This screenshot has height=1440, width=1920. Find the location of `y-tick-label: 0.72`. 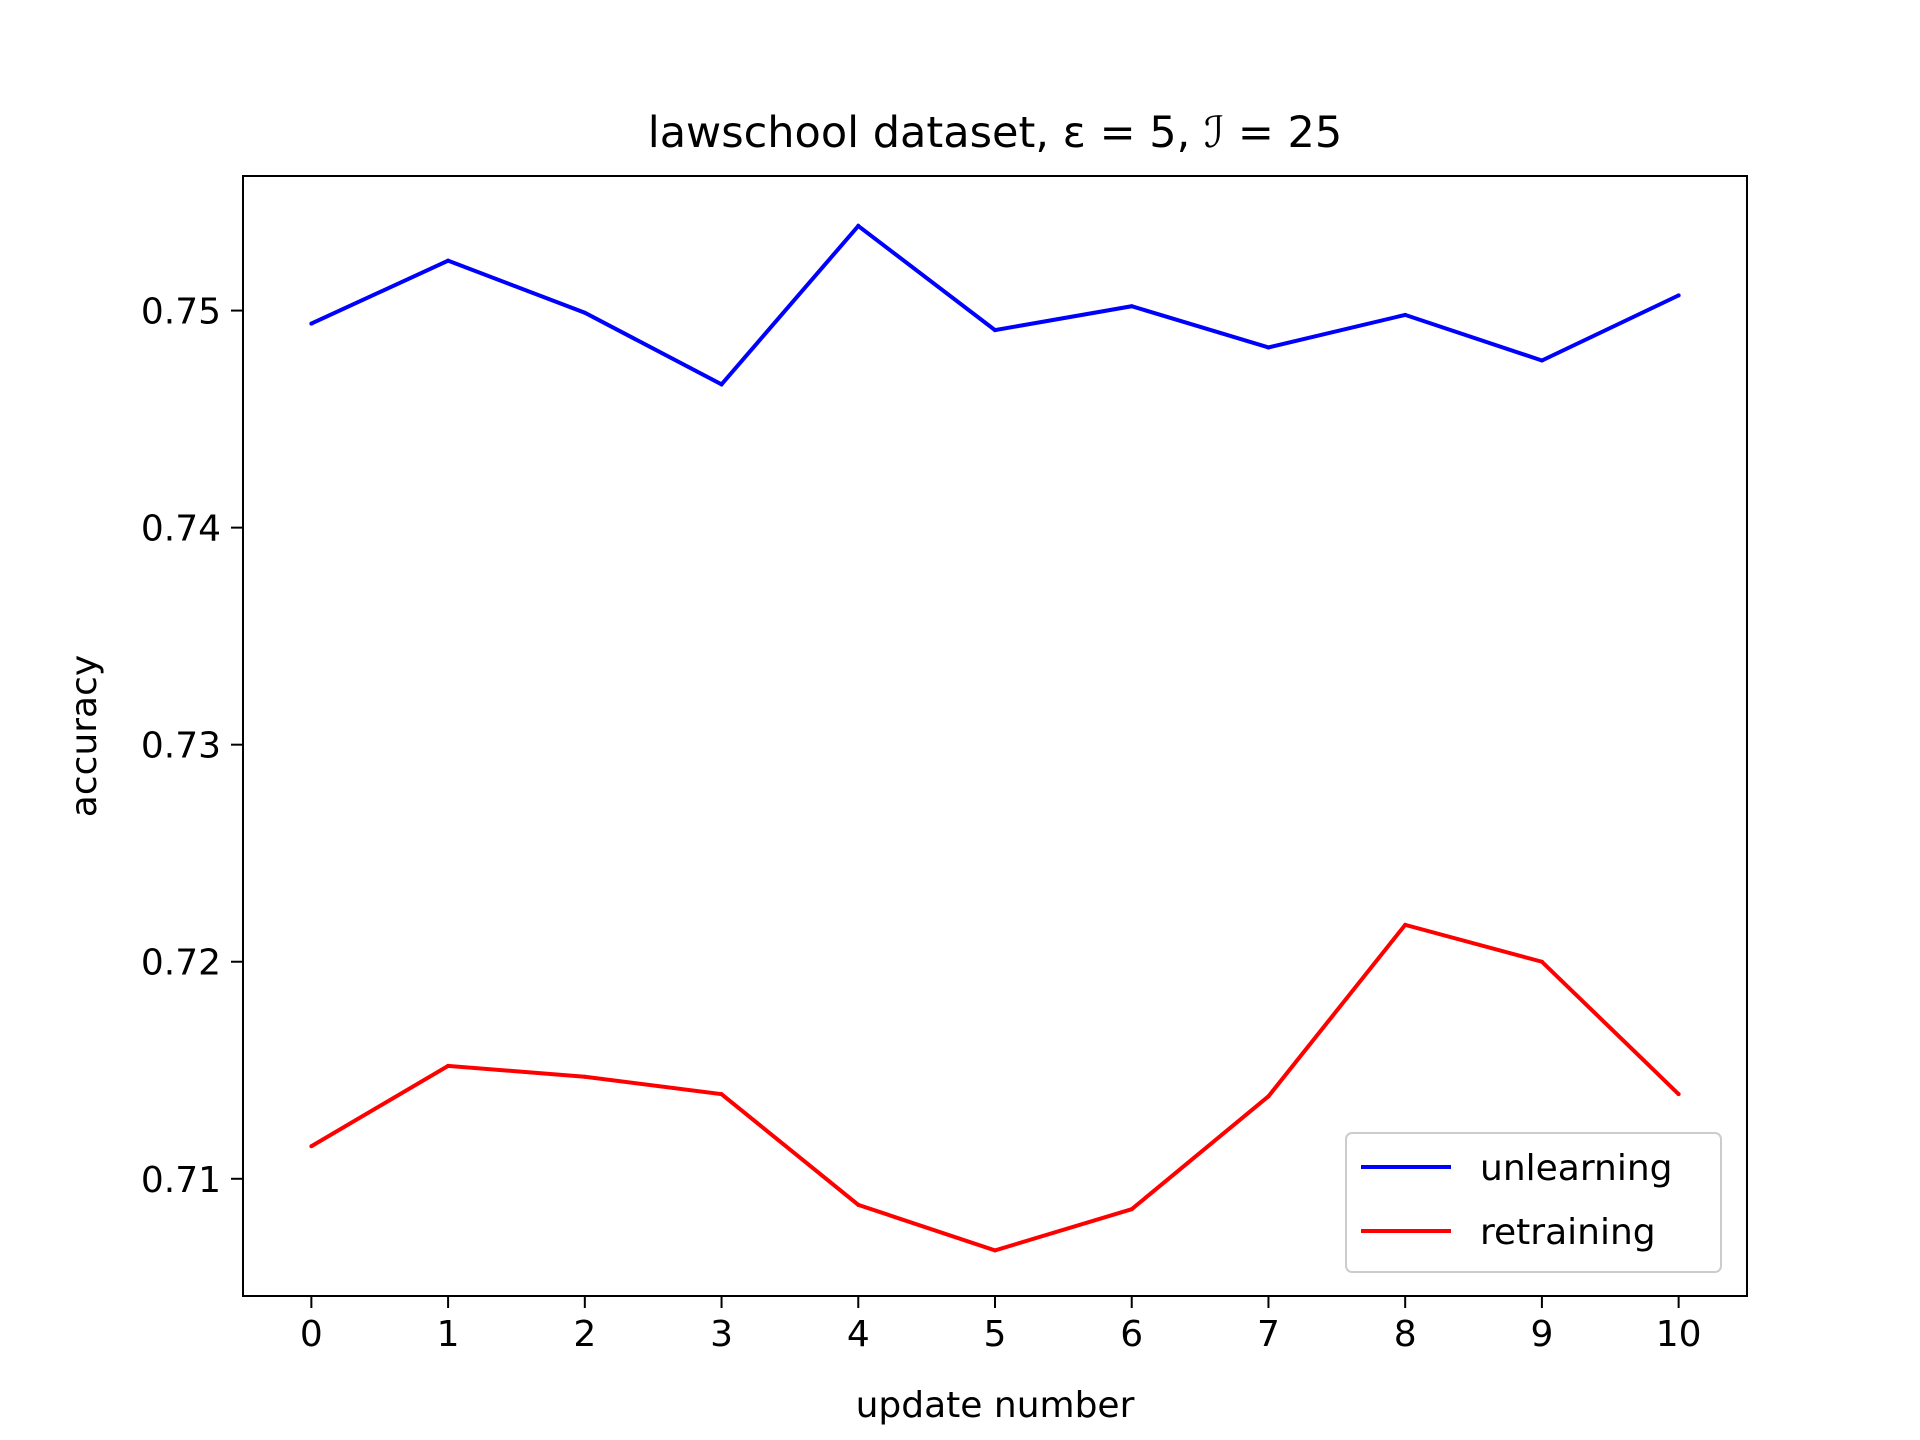

y-tick-label: 0.72 is located at coordinates (181, 963).